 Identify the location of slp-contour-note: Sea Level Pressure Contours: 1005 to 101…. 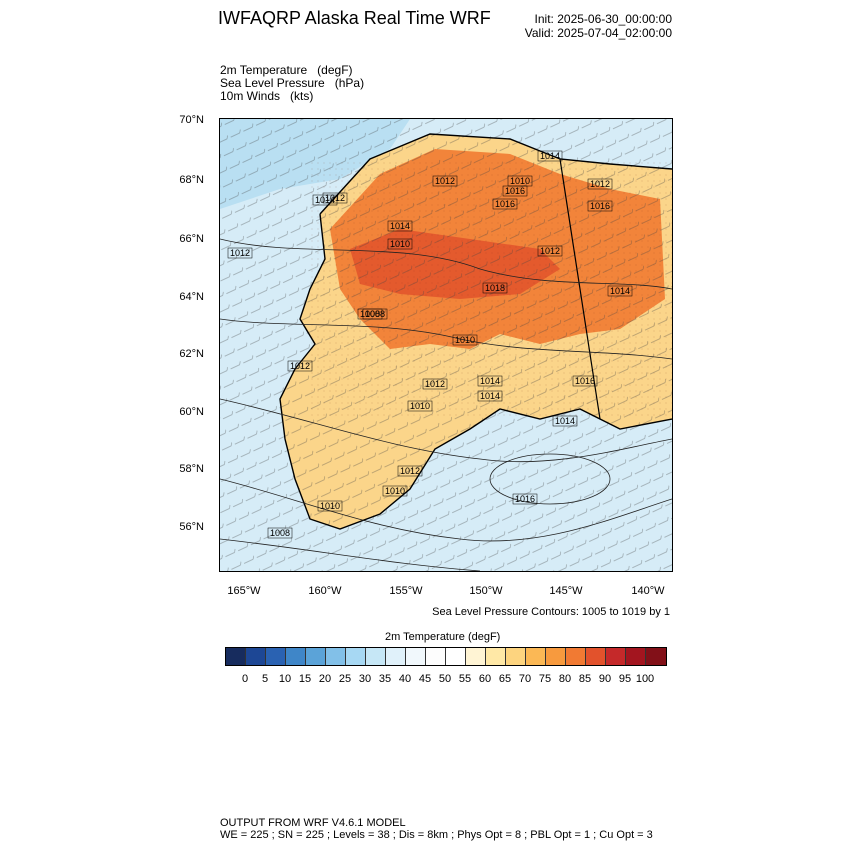
(551, 612).